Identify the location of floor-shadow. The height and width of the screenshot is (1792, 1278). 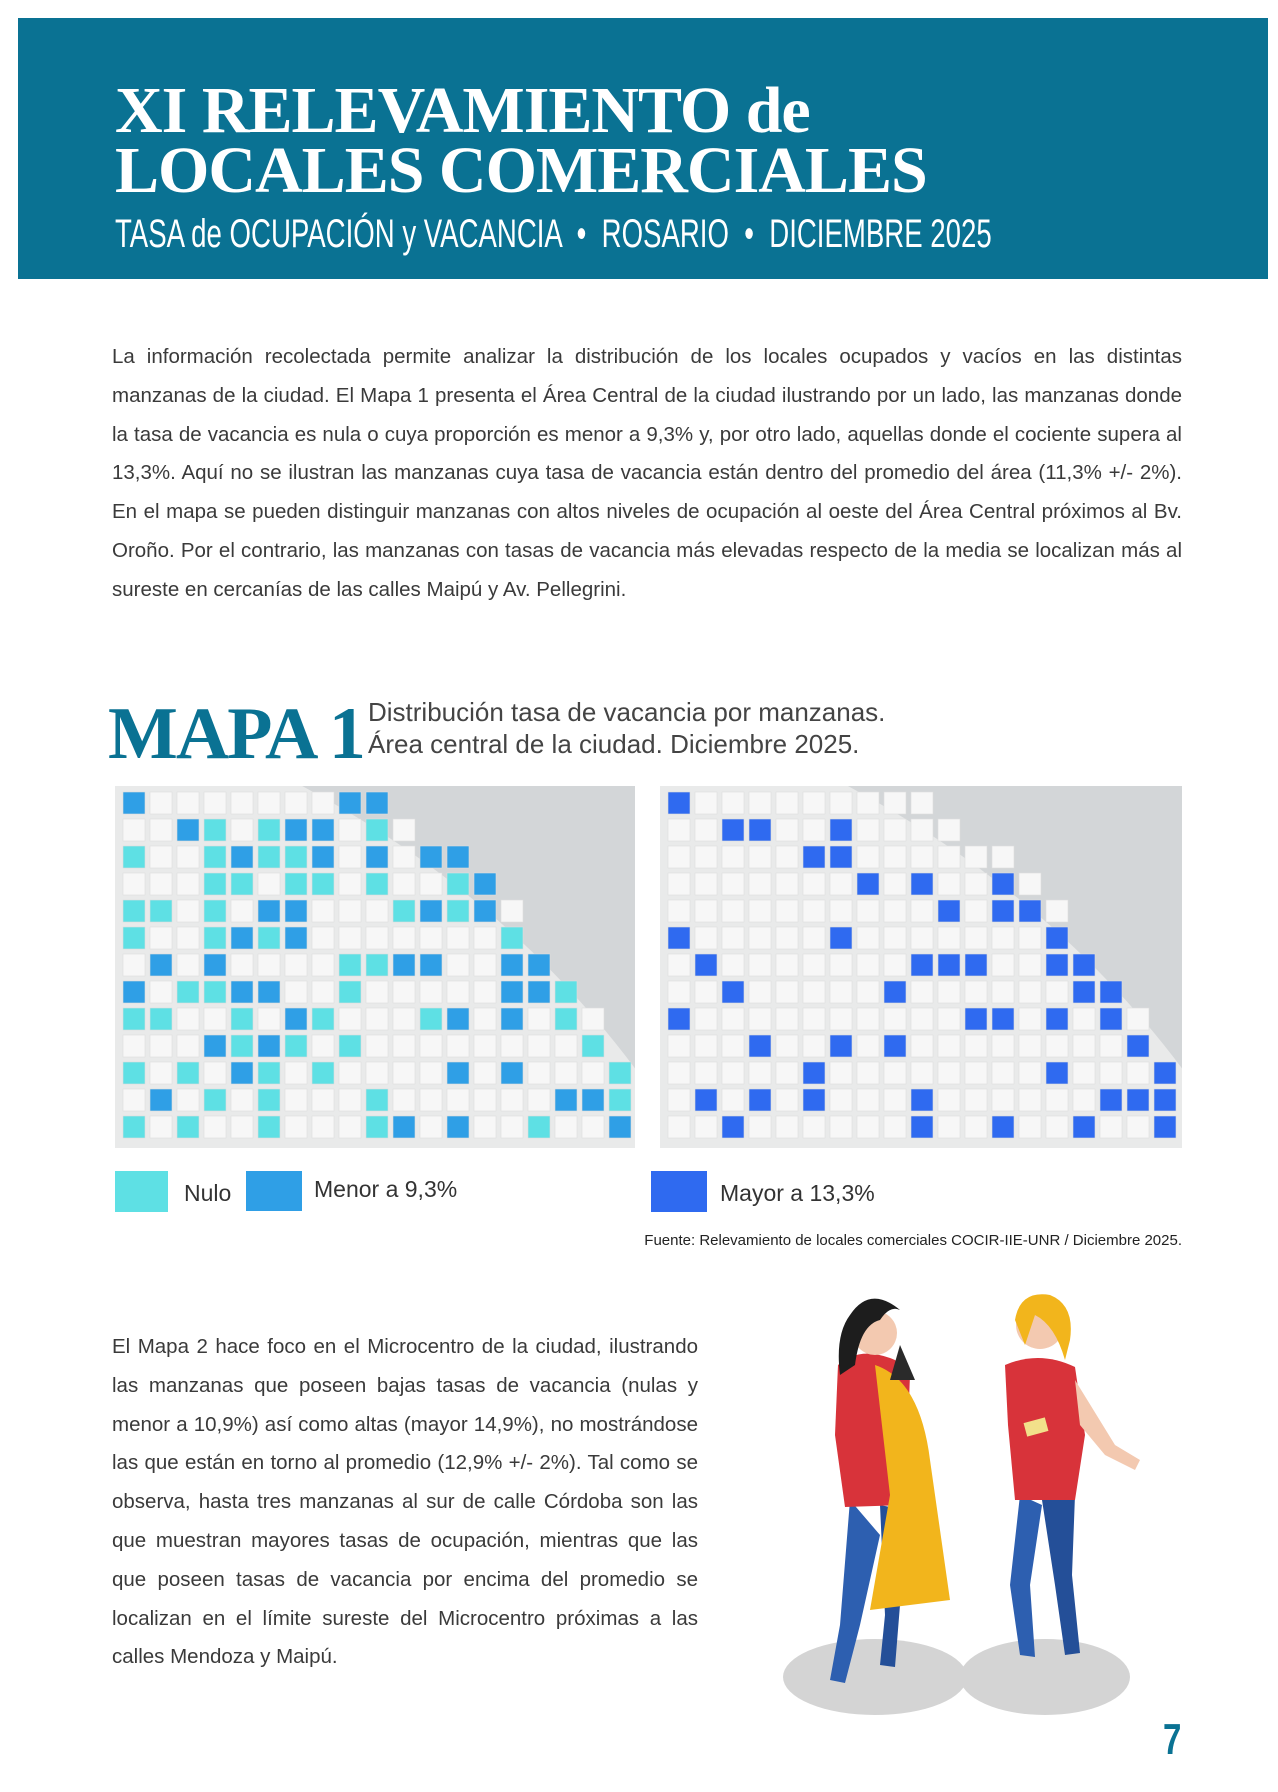
(875, 1677).